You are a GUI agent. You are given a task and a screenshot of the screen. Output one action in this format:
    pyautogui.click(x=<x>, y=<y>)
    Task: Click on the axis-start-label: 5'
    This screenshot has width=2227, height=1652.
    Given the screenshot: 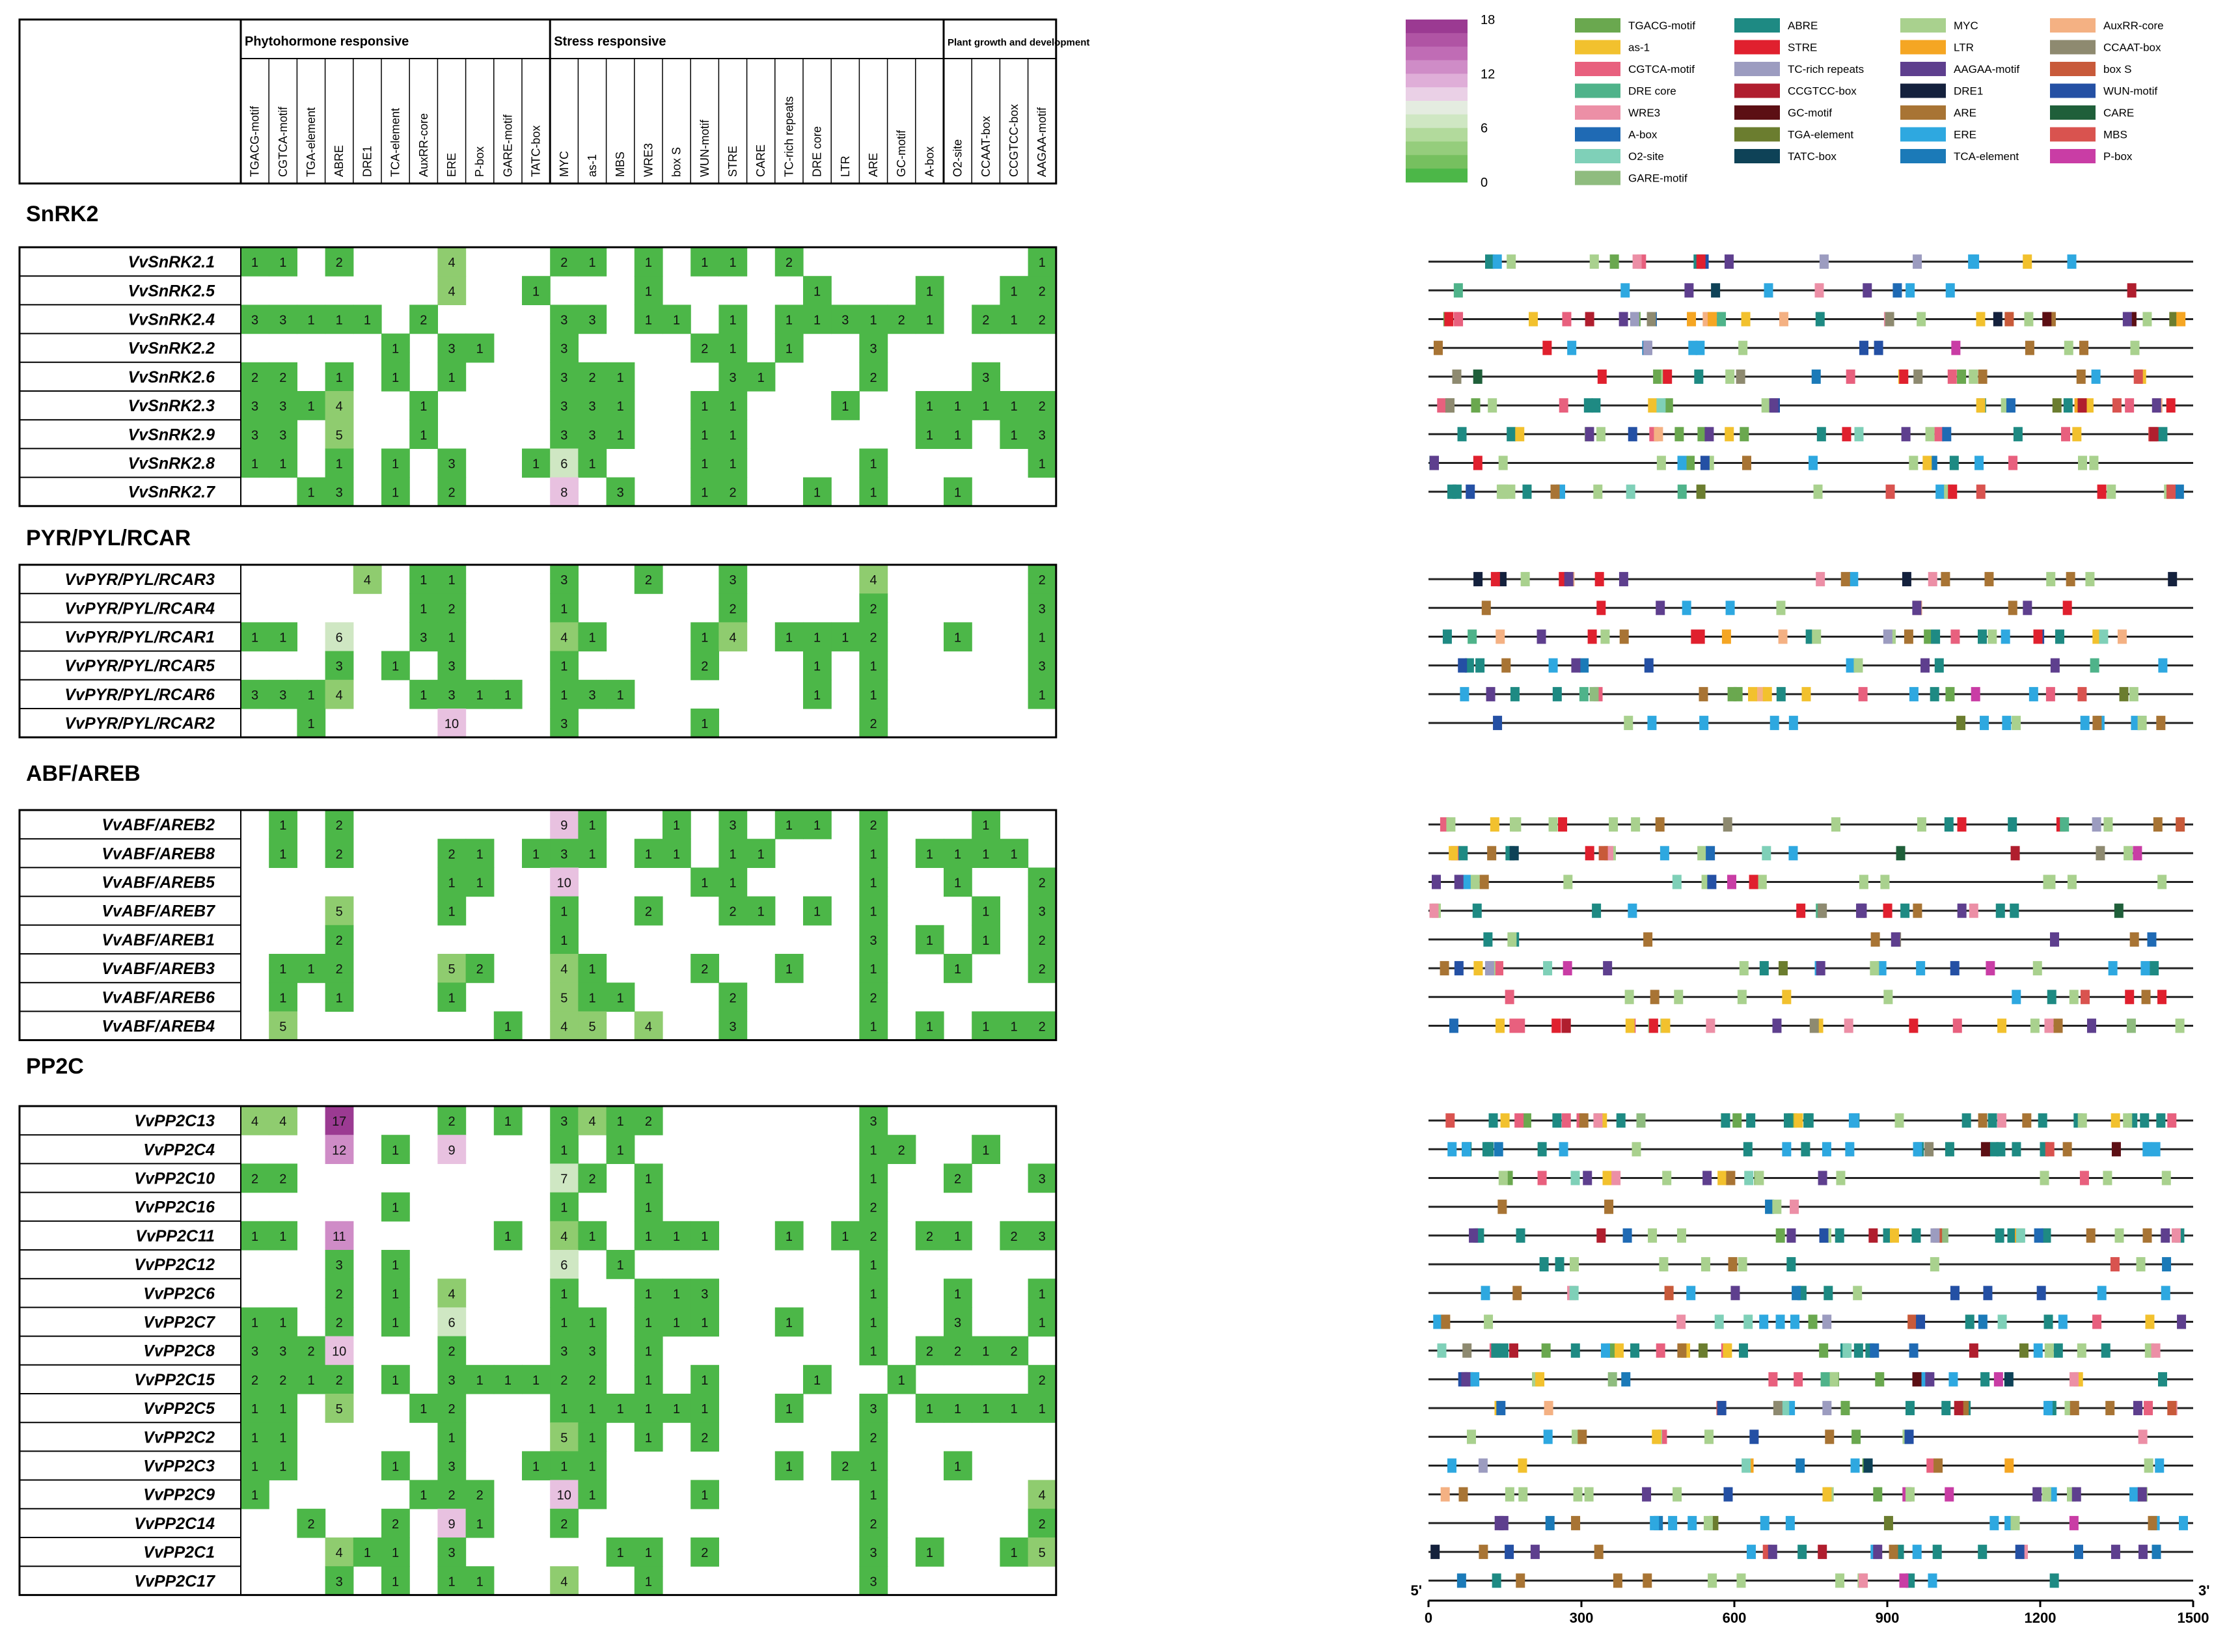 What is the action you would take?
    pyautogui.click(x=1417, y=1590)
    